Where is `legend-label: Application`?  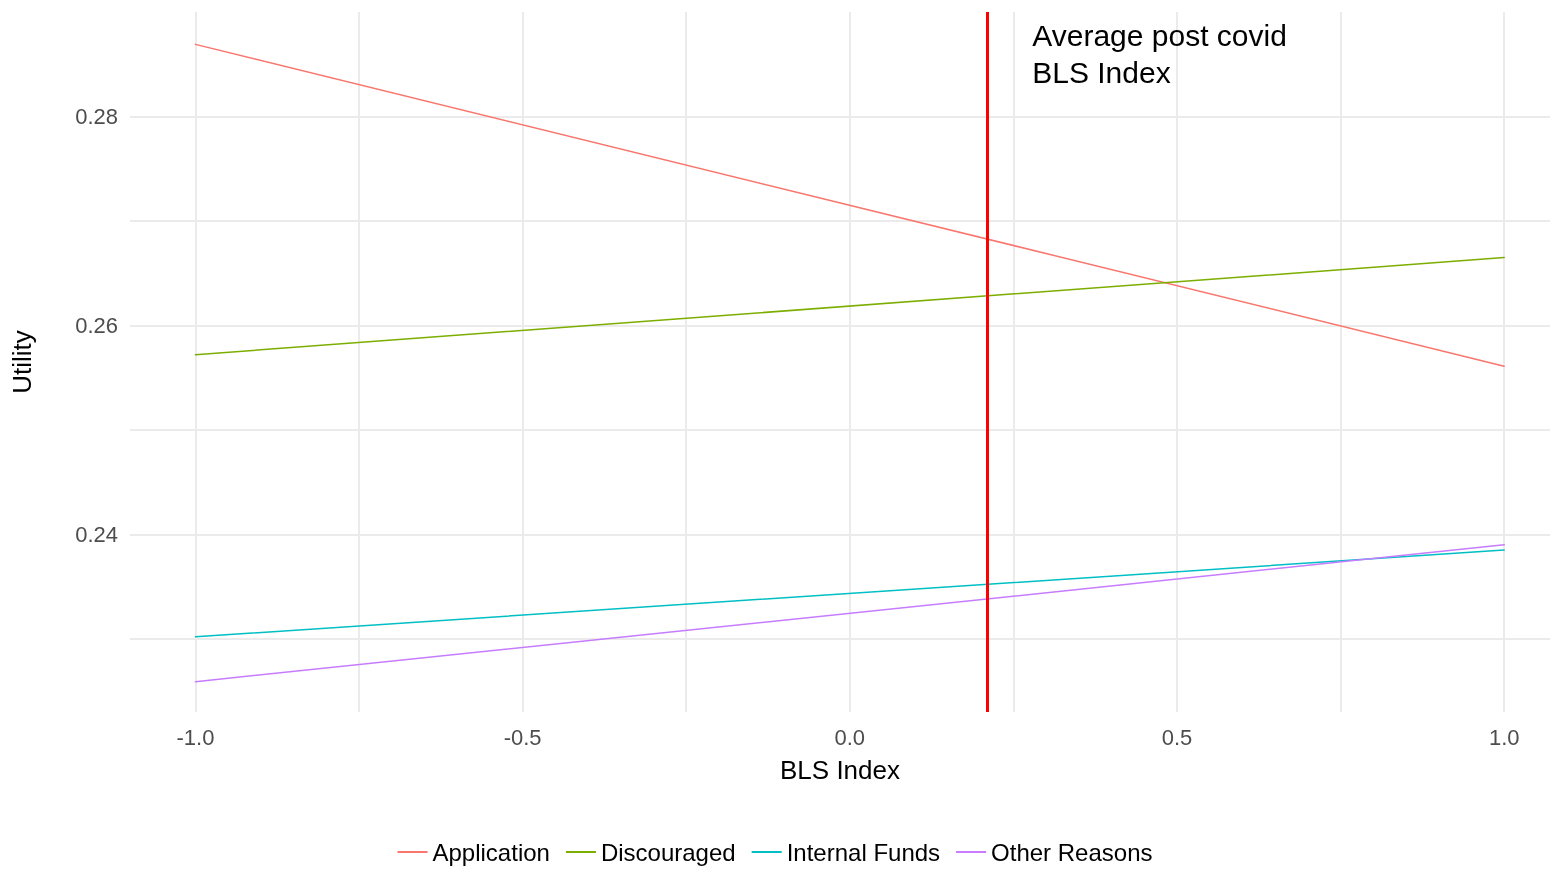
legend-label: Application is located at coordinates (491, 852).